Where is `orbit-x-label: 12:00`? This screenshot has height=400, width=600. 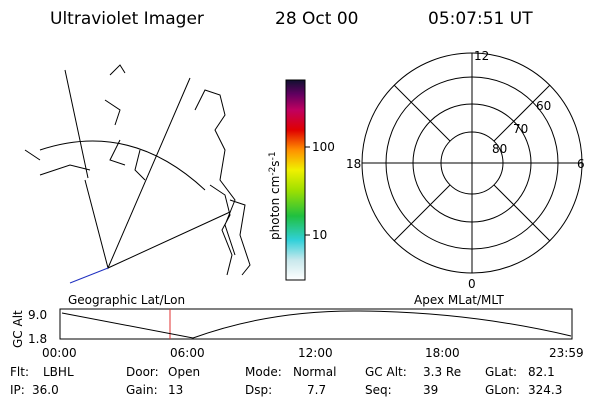 orbit-x-label: 12:00 is located at coordinates (315, 353).